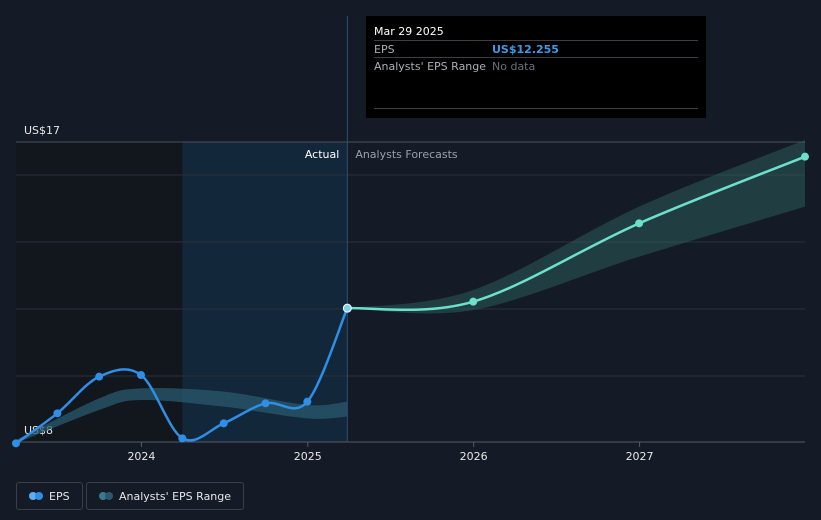 The height and width of the screenshot is (520, 821). I want to click on x-tick-label: 2025, so click(308, 456).